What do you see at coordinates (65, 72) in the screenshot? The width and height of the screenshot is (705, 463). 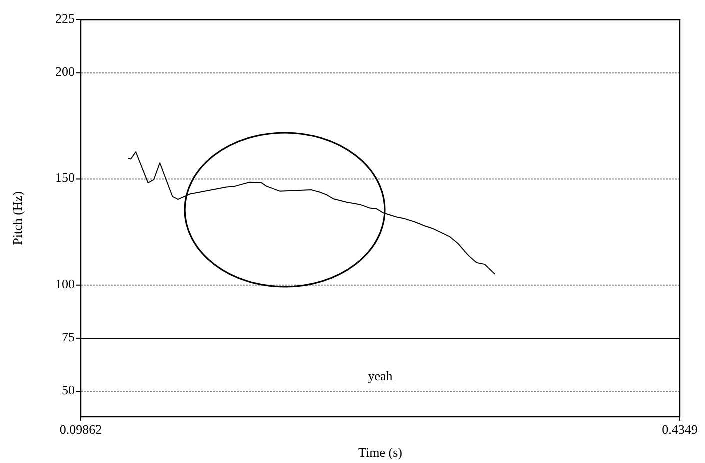 I see `y-tick-label: 200` at bounding box center [65, 72].